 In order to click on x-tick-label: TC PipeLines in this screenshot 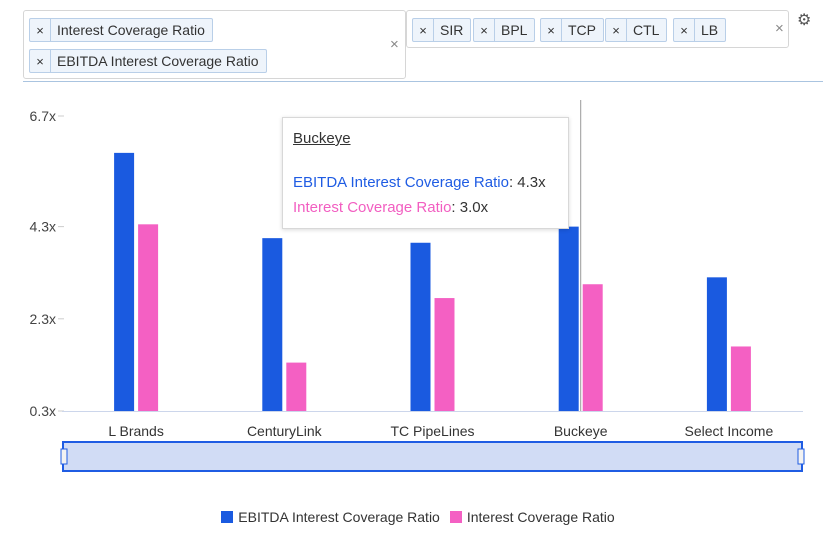, I will do `click(432, 431)`.